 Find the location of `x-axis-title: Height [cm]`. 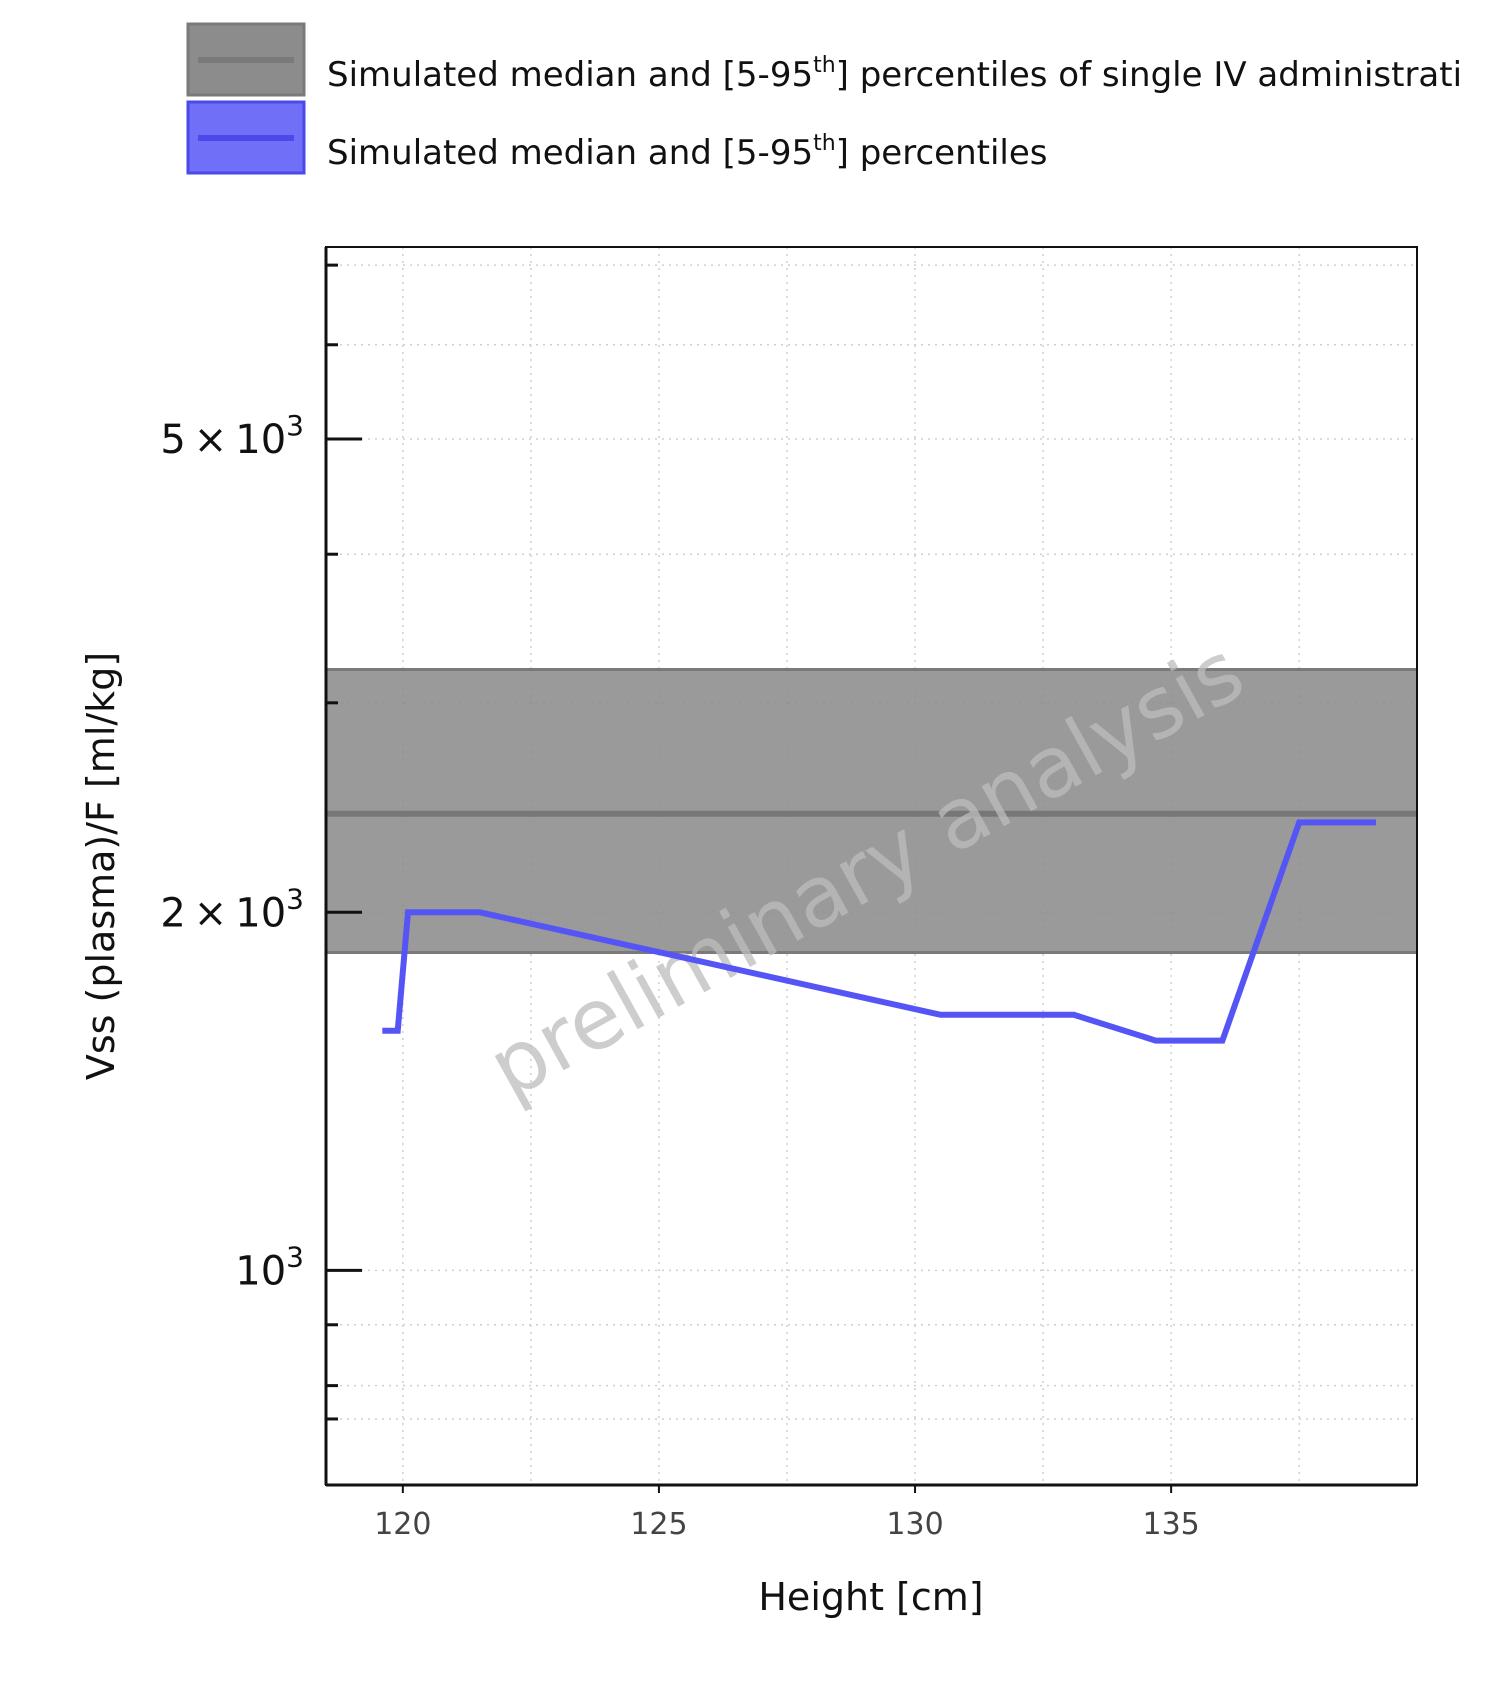

x-axis-title: Height [cm] is located at coordinates (870, 1597).